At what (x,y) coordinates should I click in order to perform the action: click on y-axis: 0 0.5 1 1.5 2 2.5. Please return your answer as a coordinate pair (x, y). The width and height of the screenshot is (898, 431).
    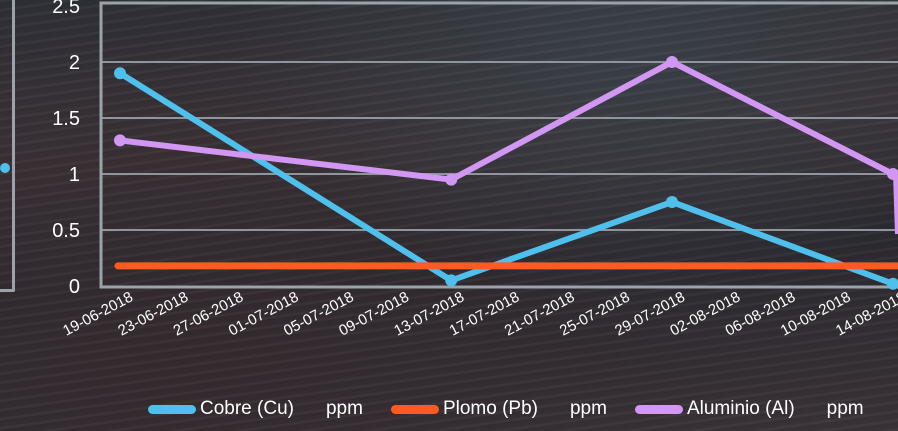
    Looking at the image, I should click on (66, 149).